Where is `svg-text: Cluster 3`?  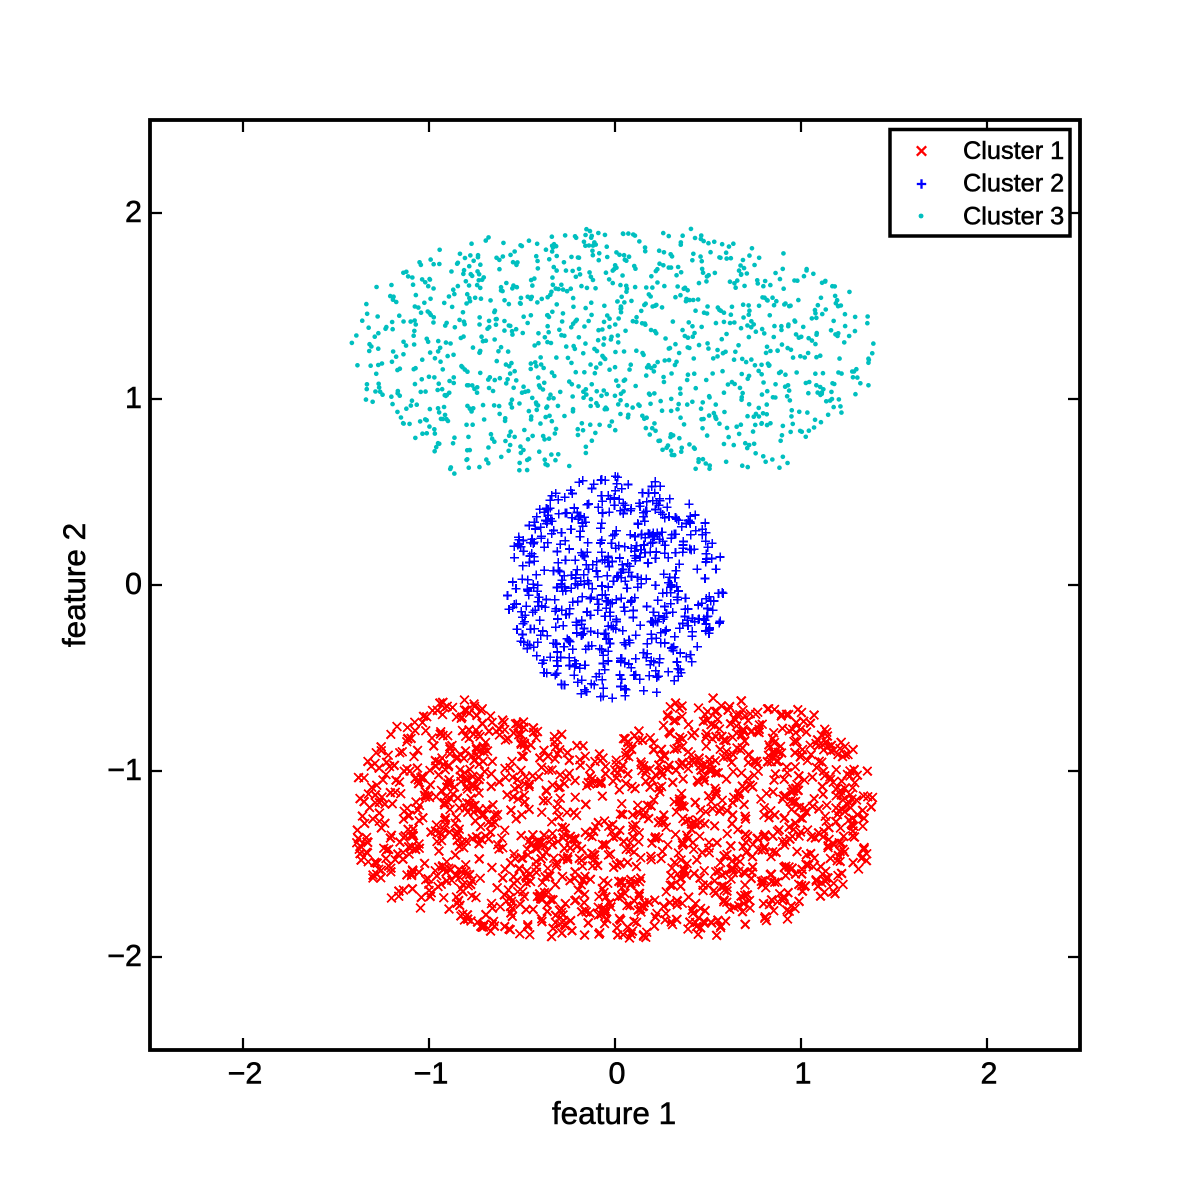 svg-text: Cluster 3 is located at coordinates (1013, 216).